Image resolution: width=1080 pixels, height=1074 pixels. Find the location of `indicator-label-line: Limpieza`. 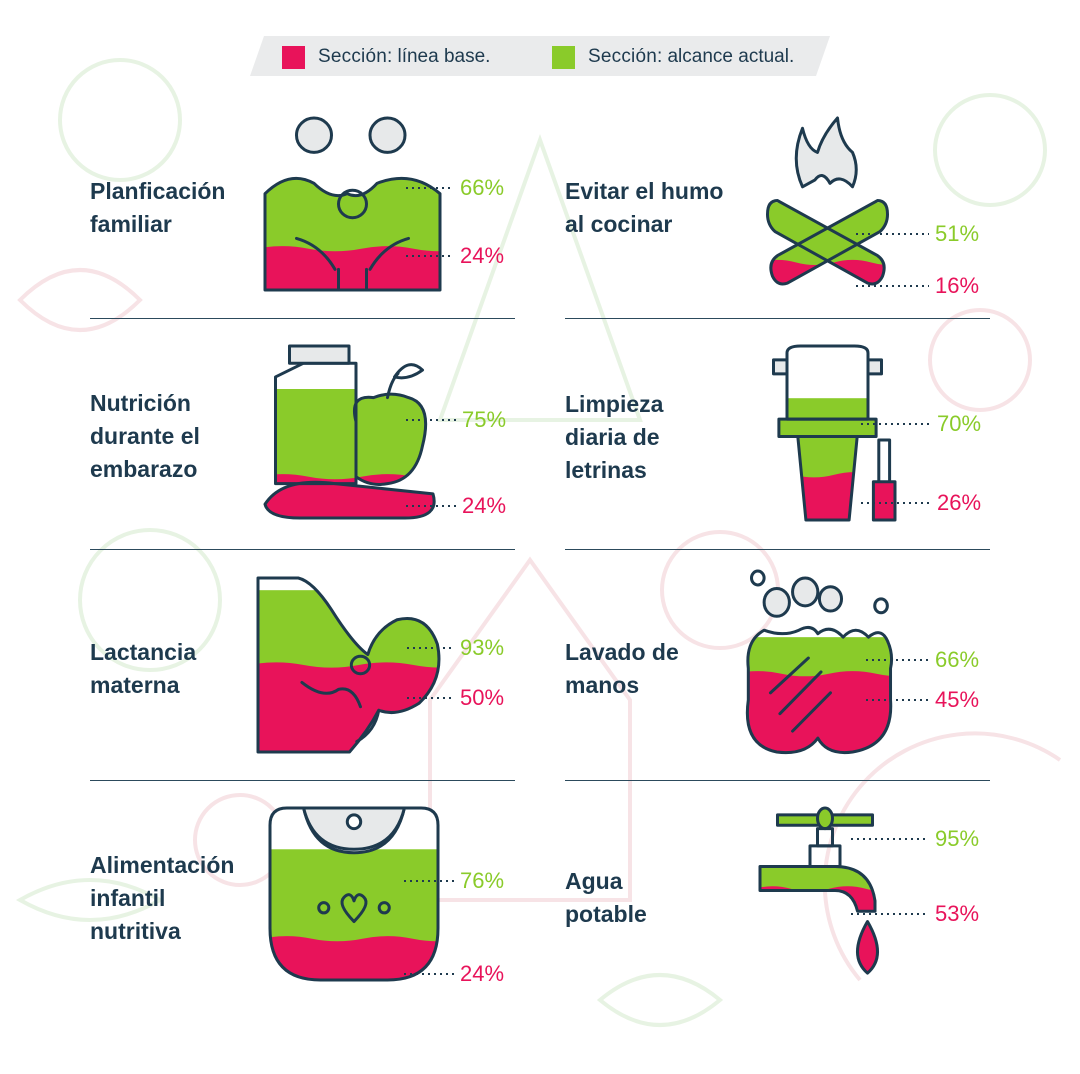

indicator-label-line: Limpieza is located at coordinates (614, 403).